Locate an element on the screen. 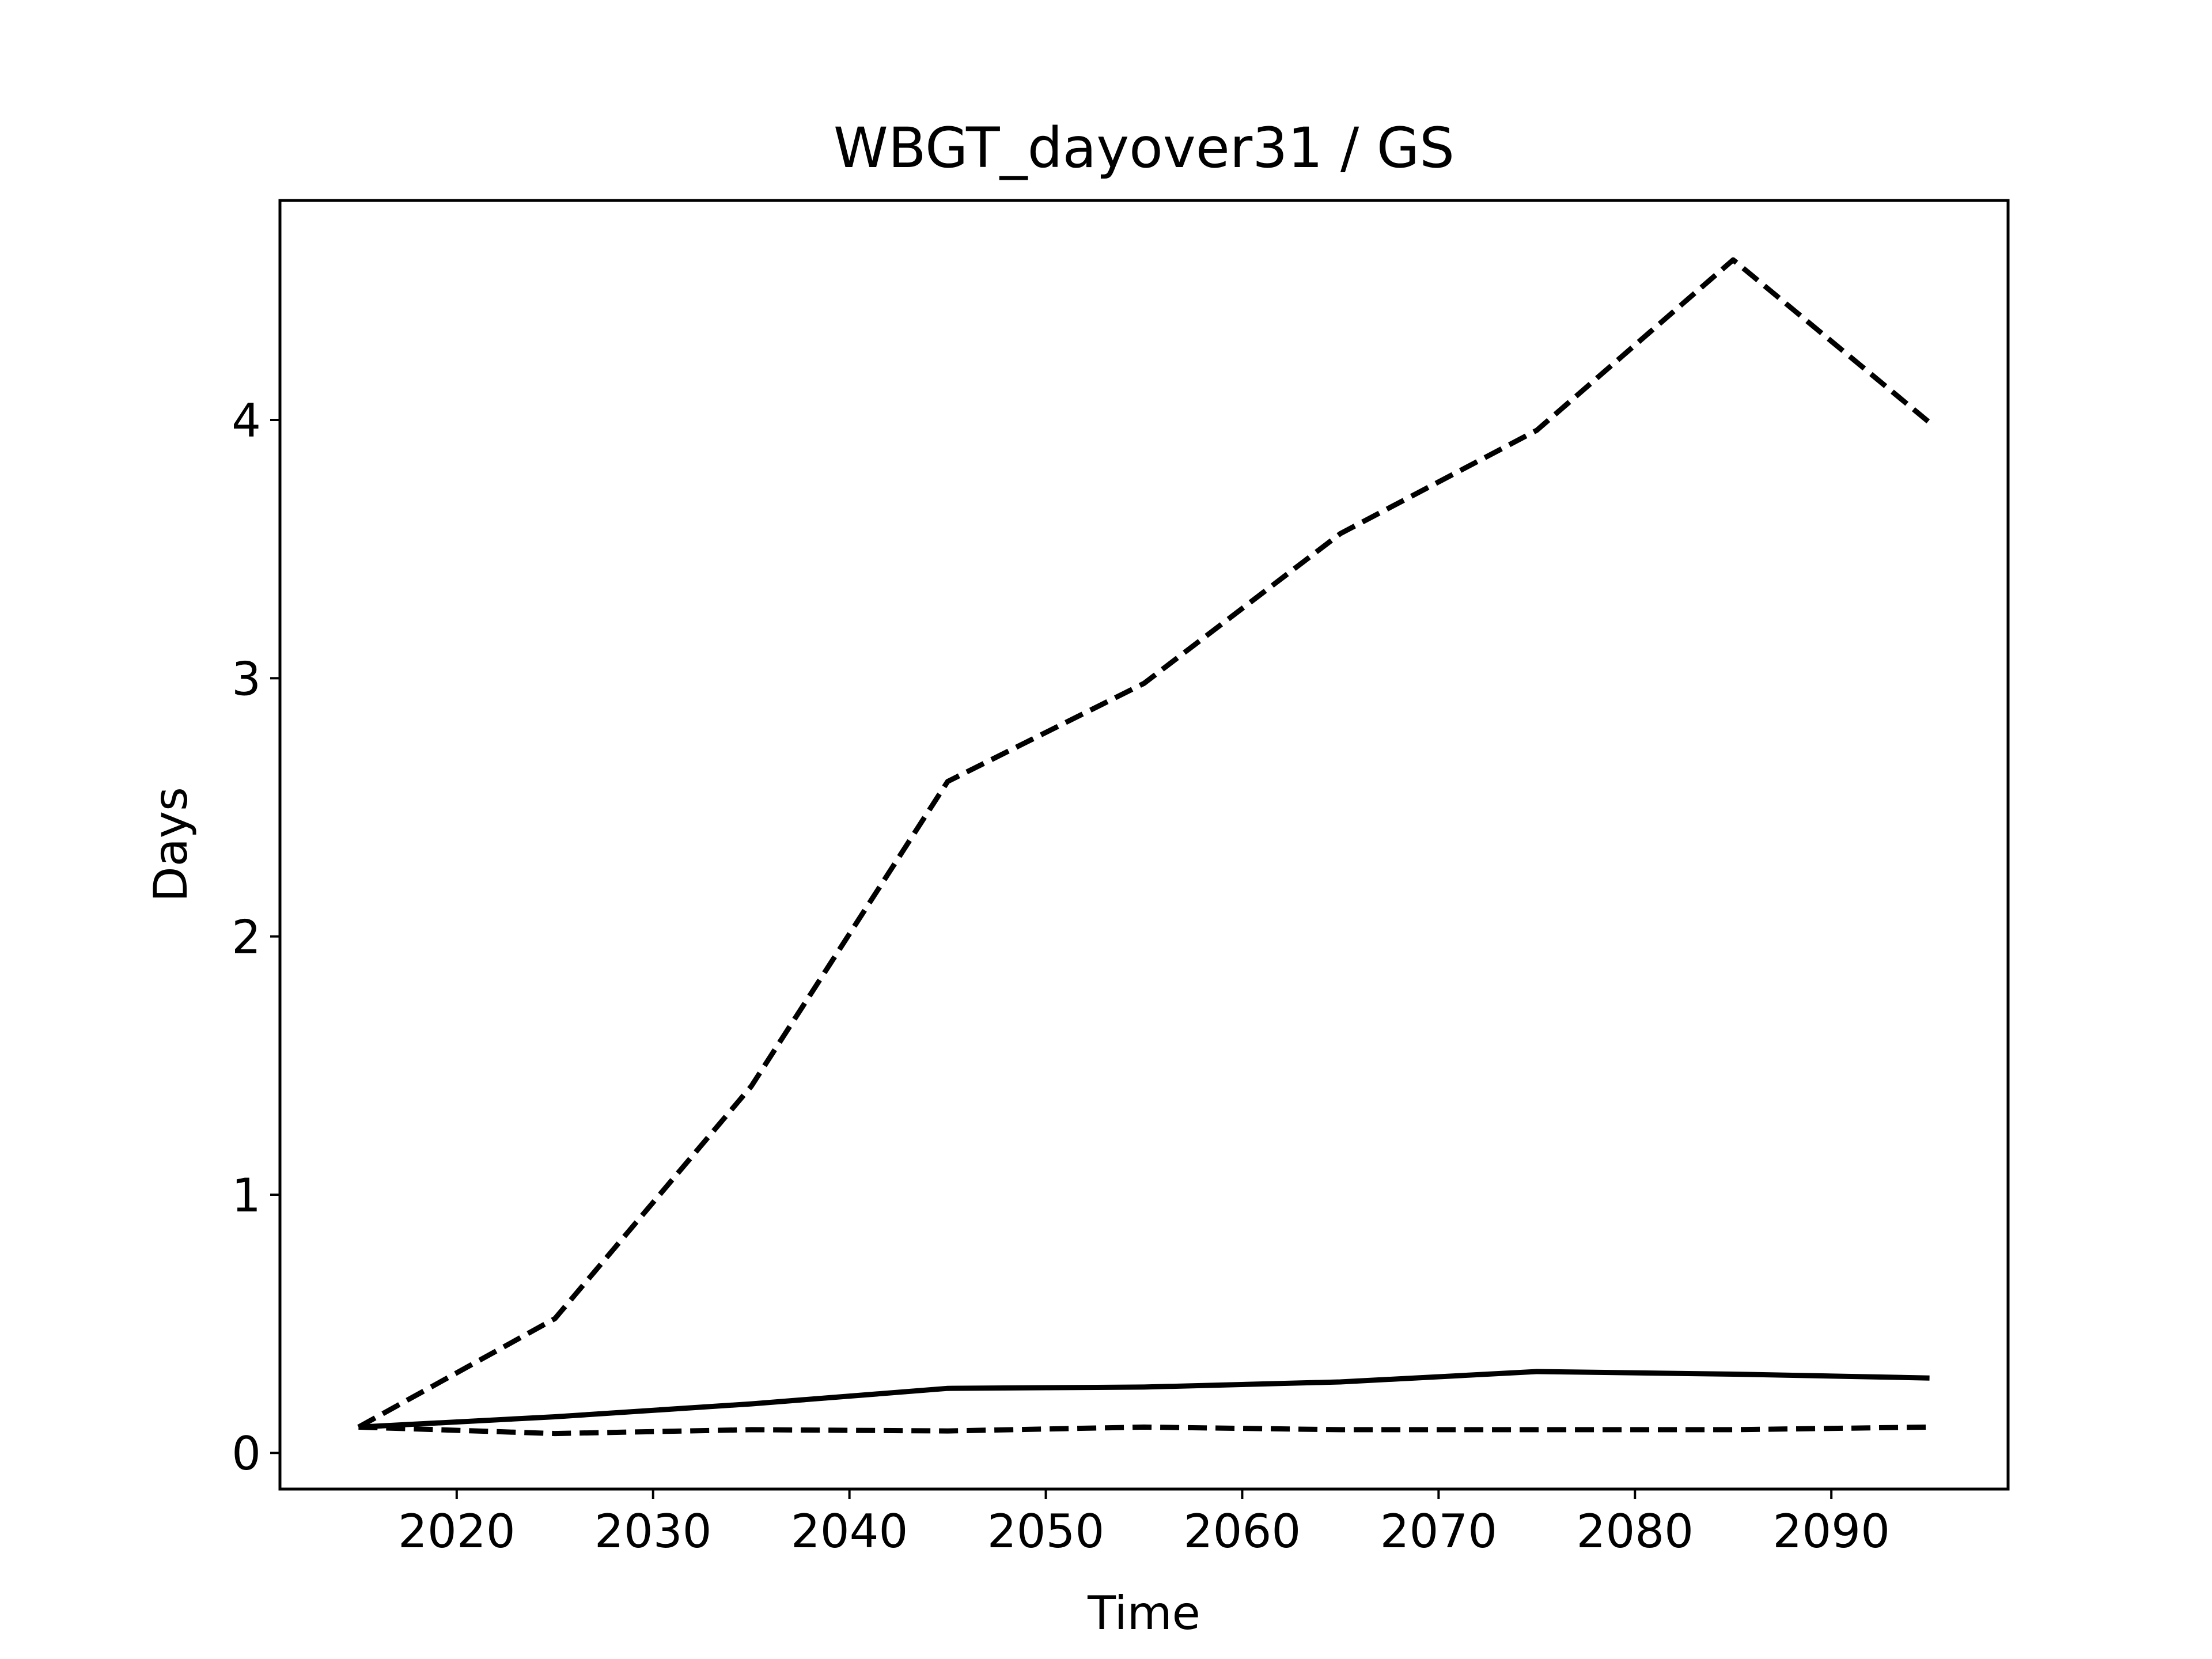 The width and height of the screenshot is (2212, 1659). x-tick-label: 2050 is located at coordinates (1046, 1531).